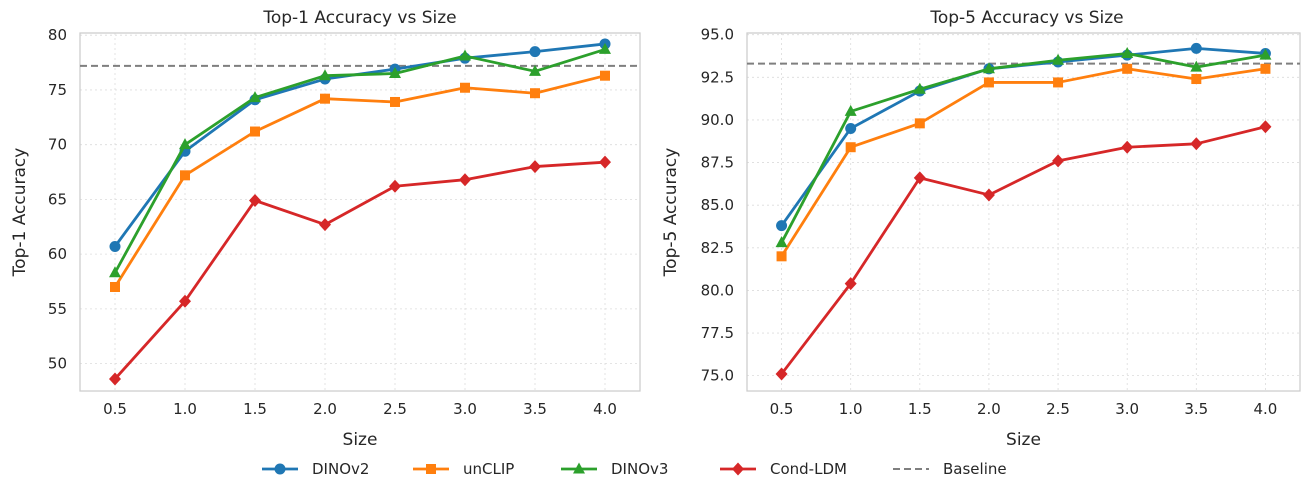 The width and height of the screenshot is (1304, 480). I want to click on series-line-dinov3, so click(1023, 148).